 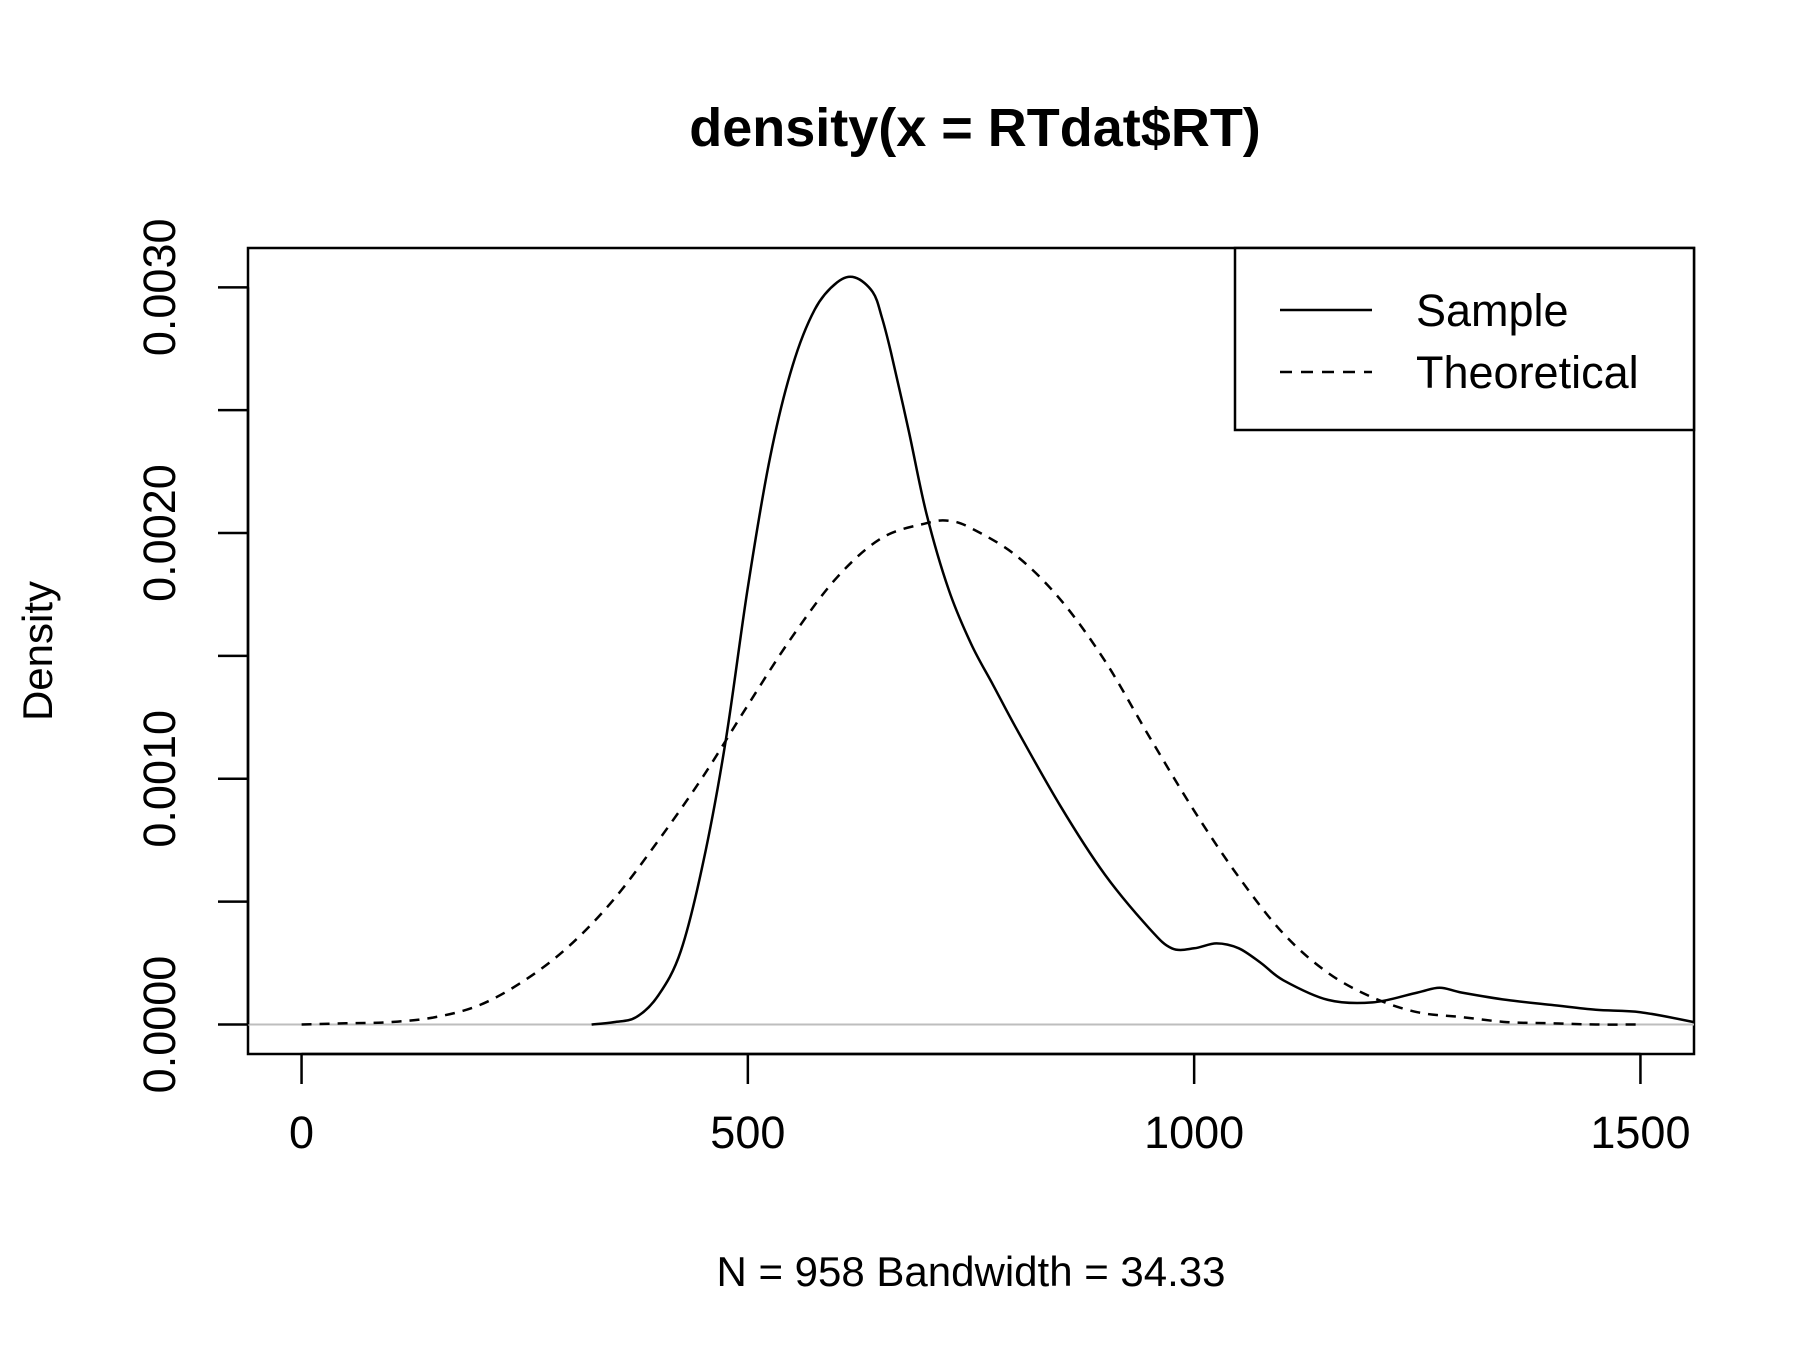 What do you see at coordinates (159, 533) in the screenshot?
I see `y-tick-label: 0.0020` at bounding box center [159, 533].